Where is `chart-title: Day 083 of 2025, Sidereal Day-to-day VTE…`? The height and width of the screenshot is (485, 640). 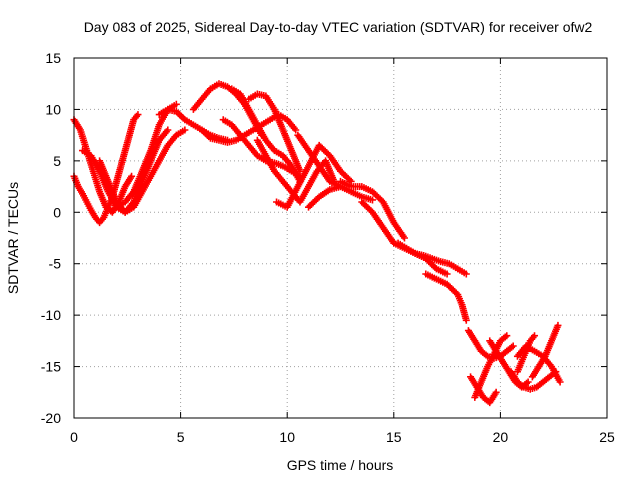
chart-title: Day 083 of 2025, Sidereal Day-to-day VTE… is located at coordinates (338, 27).